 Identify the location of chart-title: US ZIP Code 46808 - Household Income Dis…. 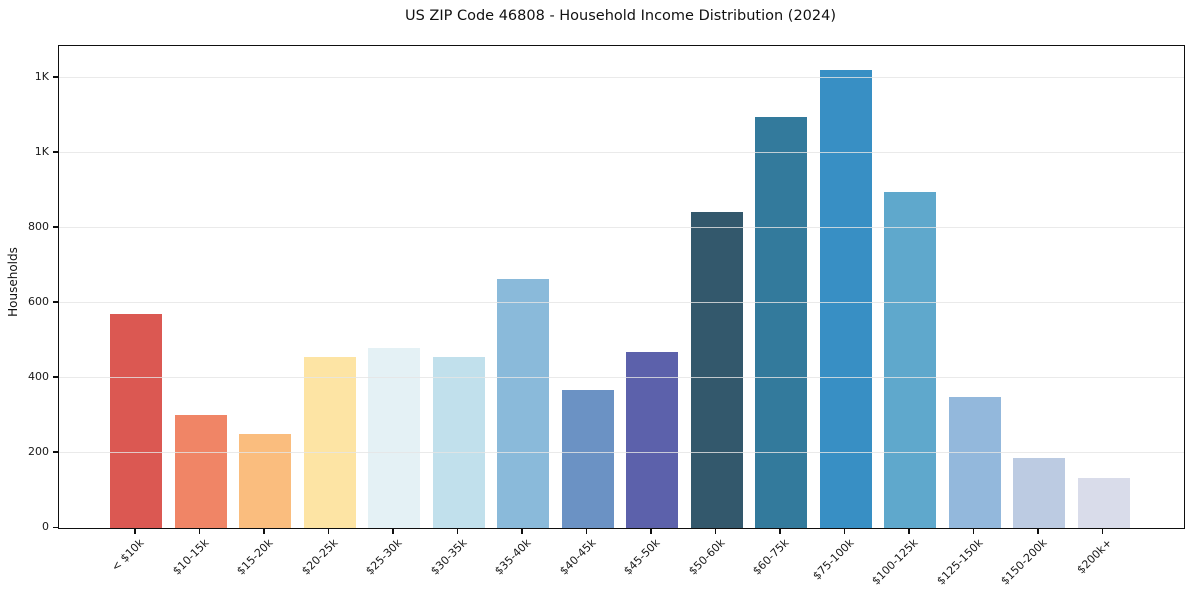
(620, 16).